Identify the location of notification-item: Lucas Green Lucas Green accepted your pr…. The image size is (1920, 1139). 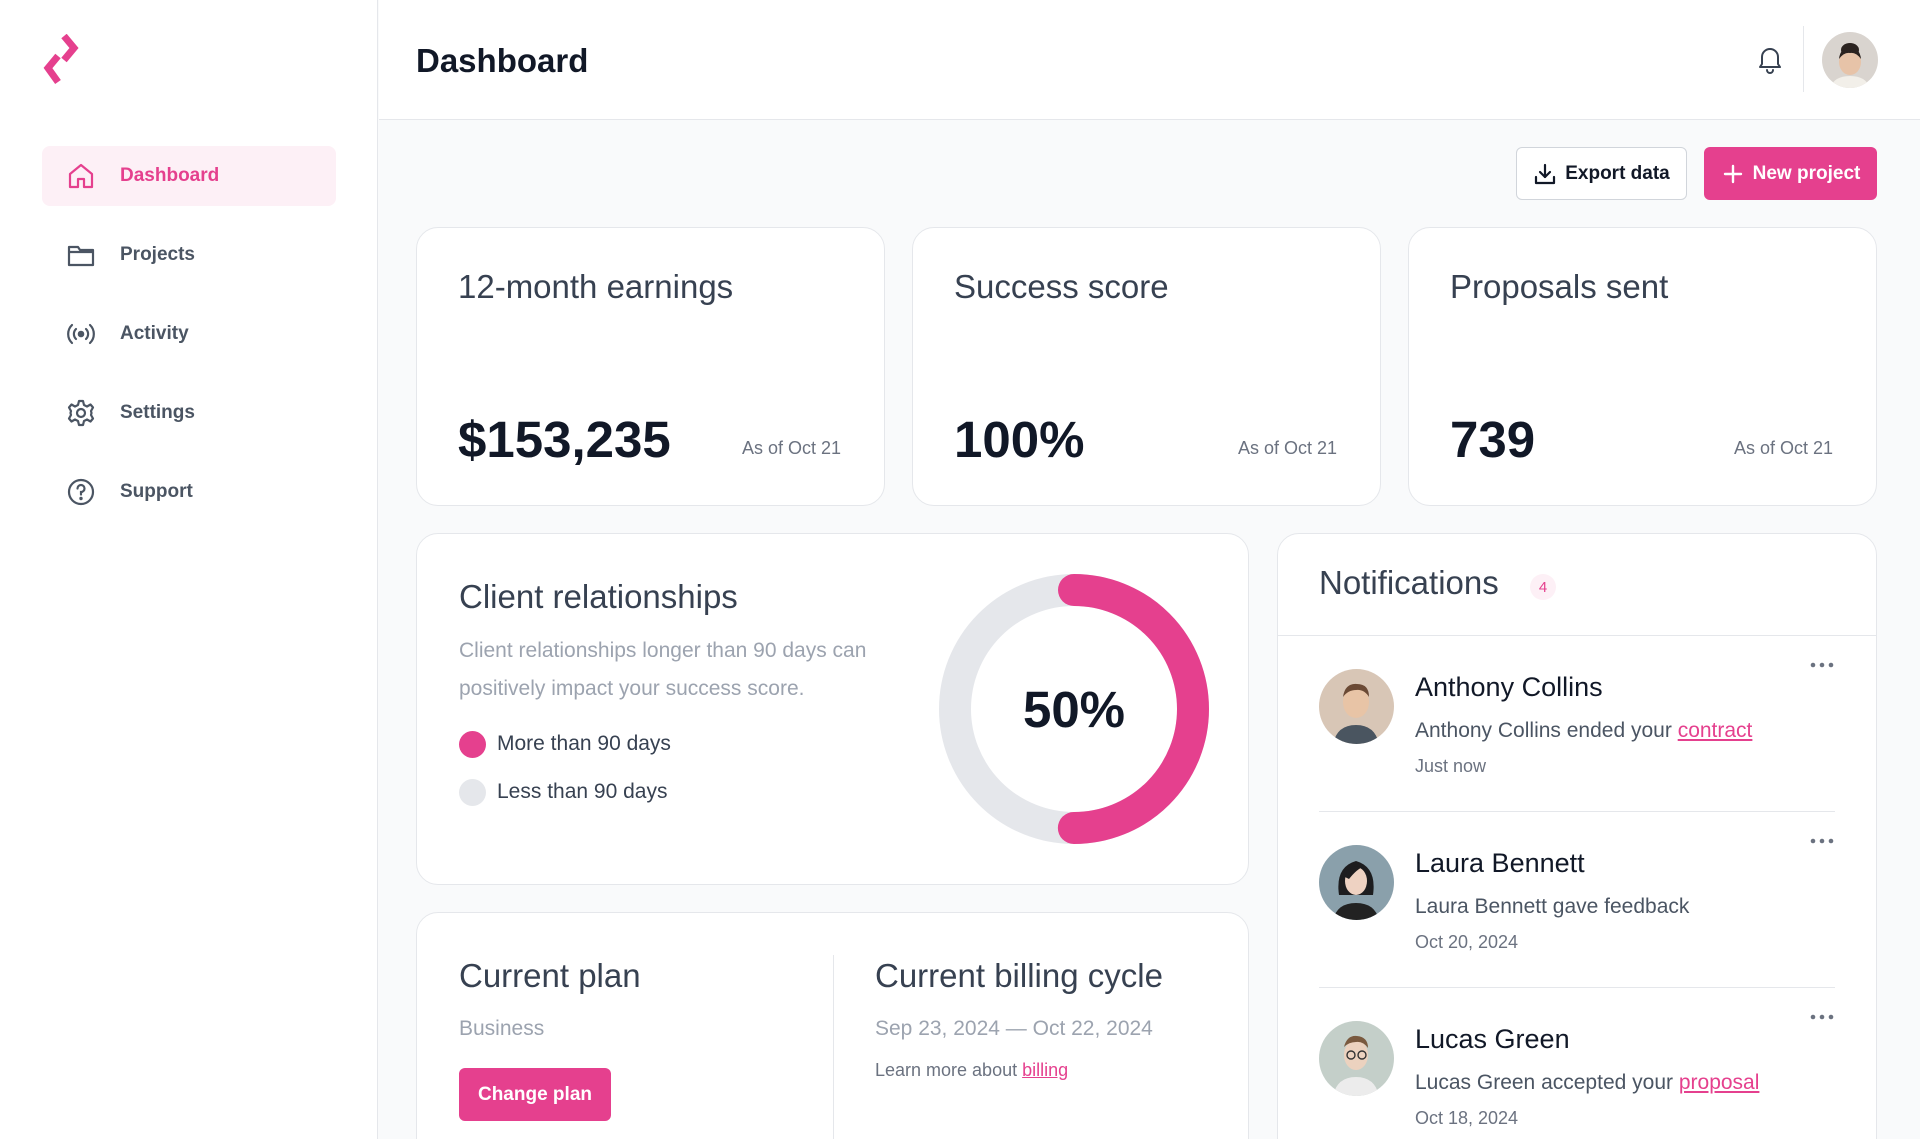
(1577, 1063).